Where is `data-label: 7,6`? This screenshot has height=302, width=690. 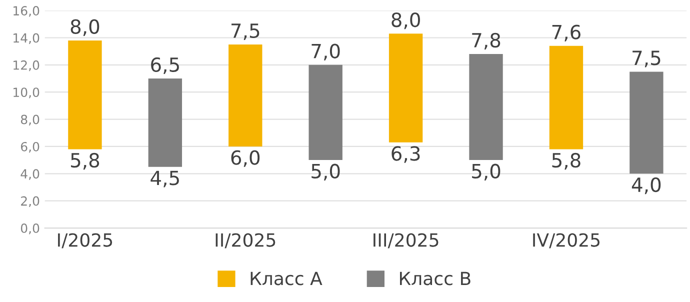
data-label: 7,6 is located at coordinates (566, 33).